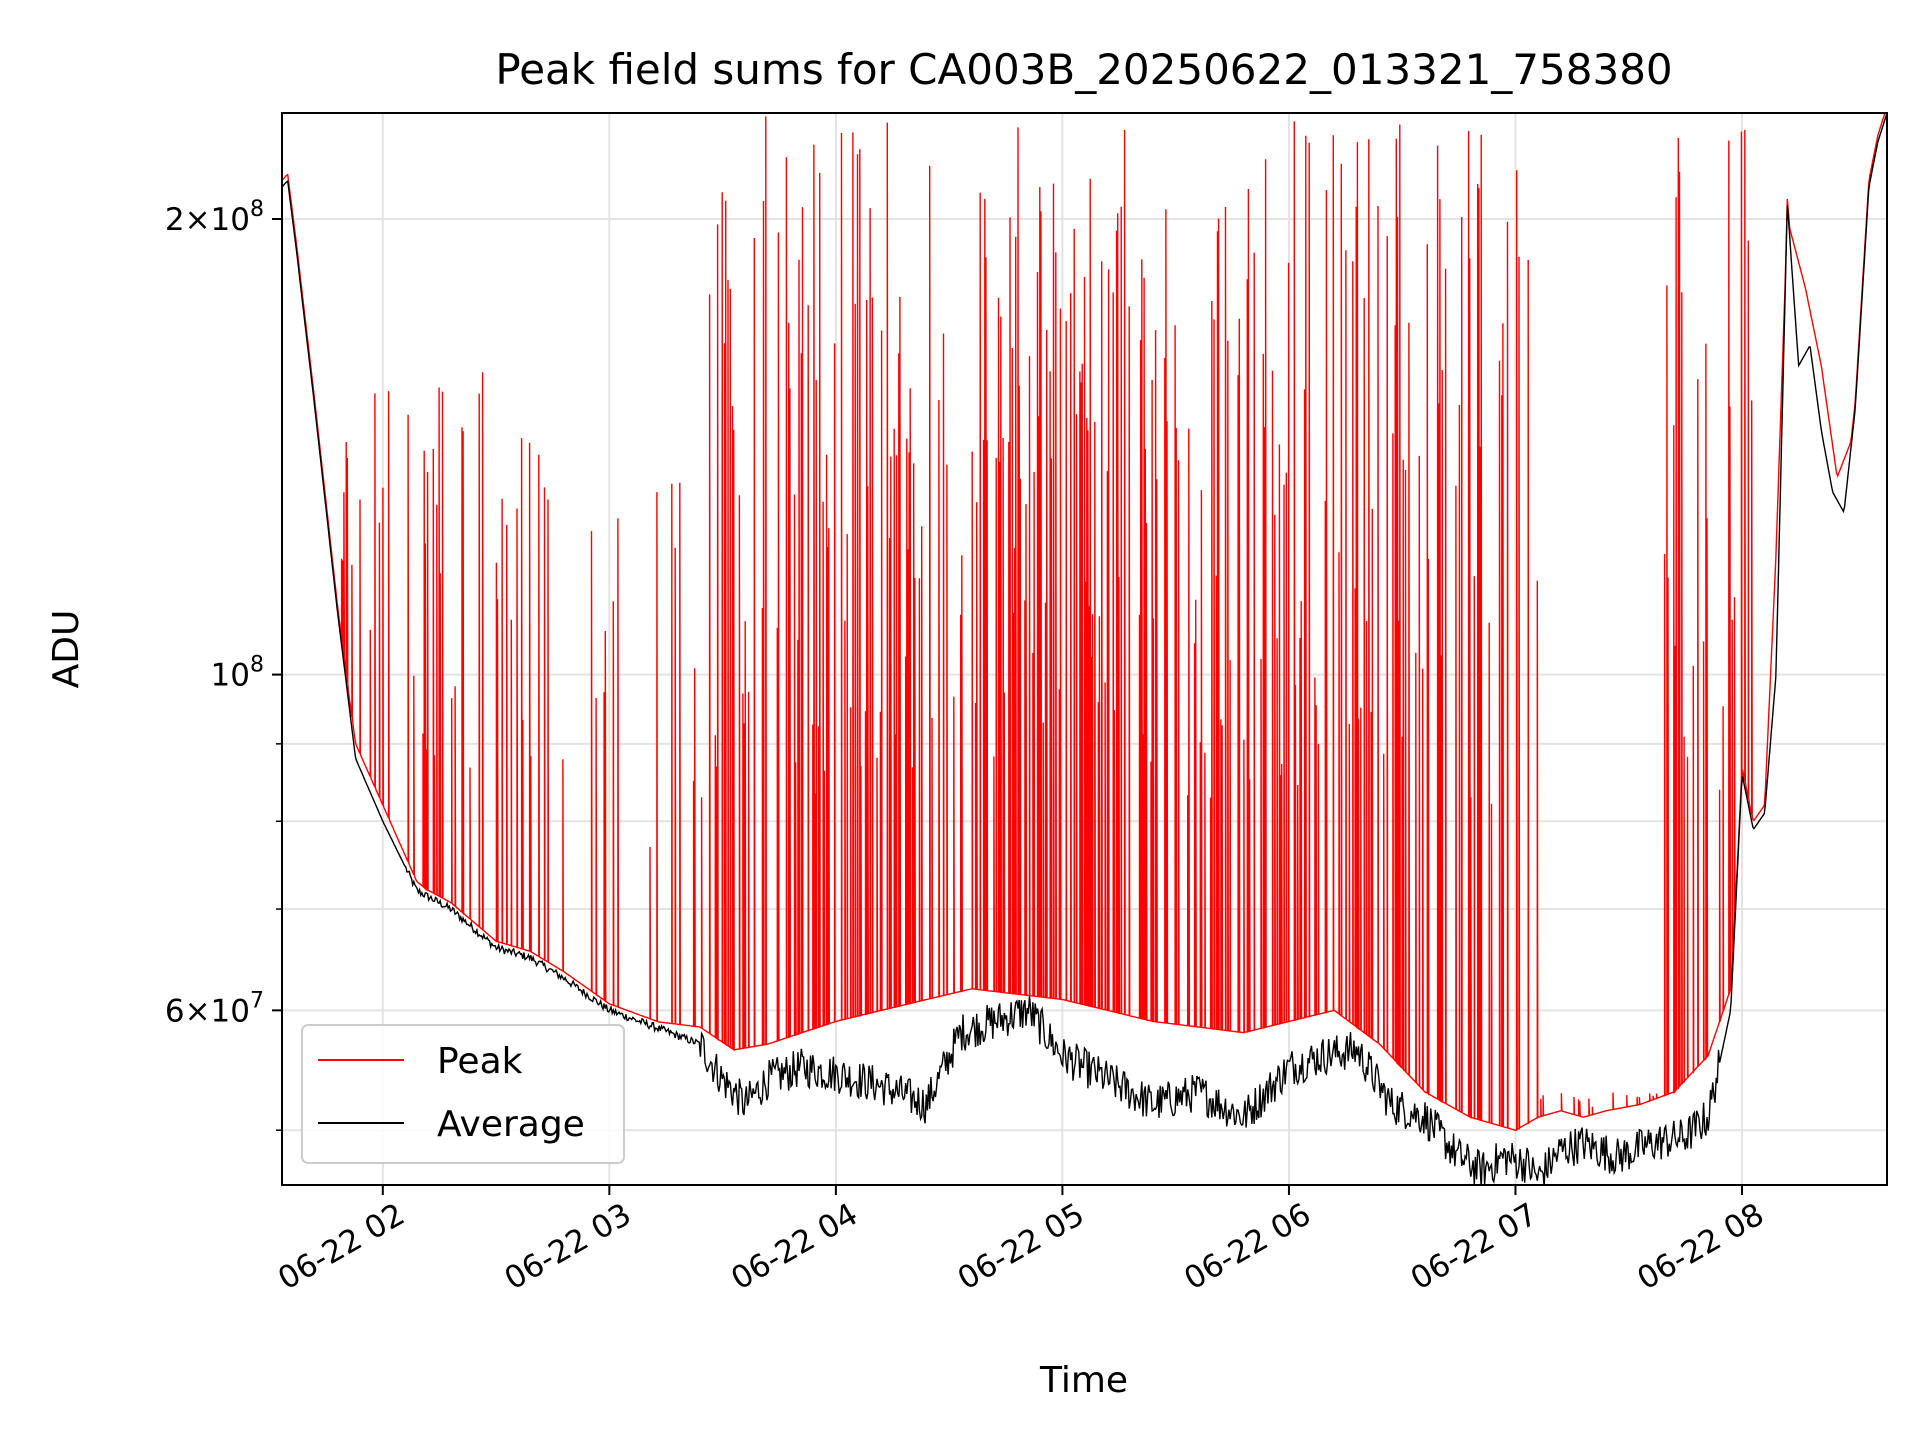  What do you see at coordinates (480, 1061) in the screenshot?
I see `legend-peak-label: Peak` at bounding box center [480, 1061].